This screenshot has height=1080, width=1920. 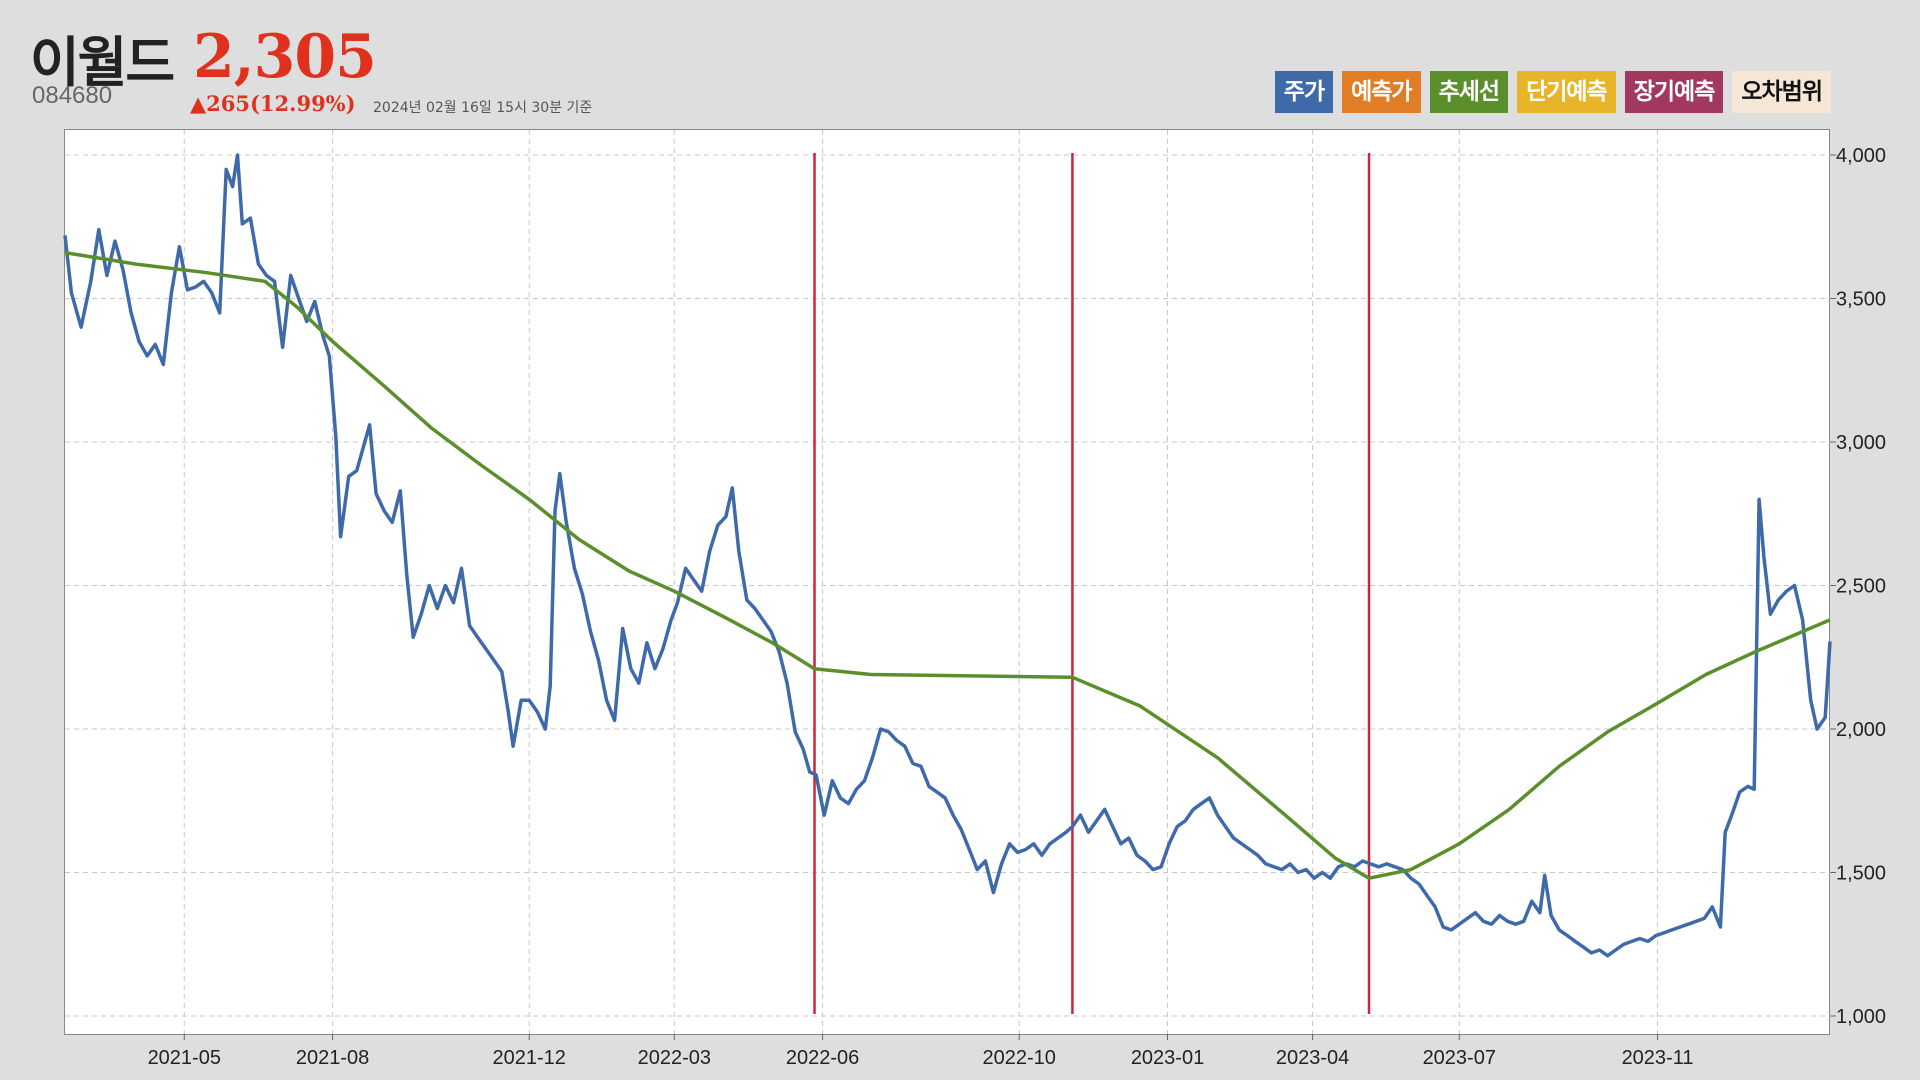 What do you see at coordinates (1861, 1017) in the screenshot?
I see `y-tick-label: 1,000` at bounding box center [1861, 1017].